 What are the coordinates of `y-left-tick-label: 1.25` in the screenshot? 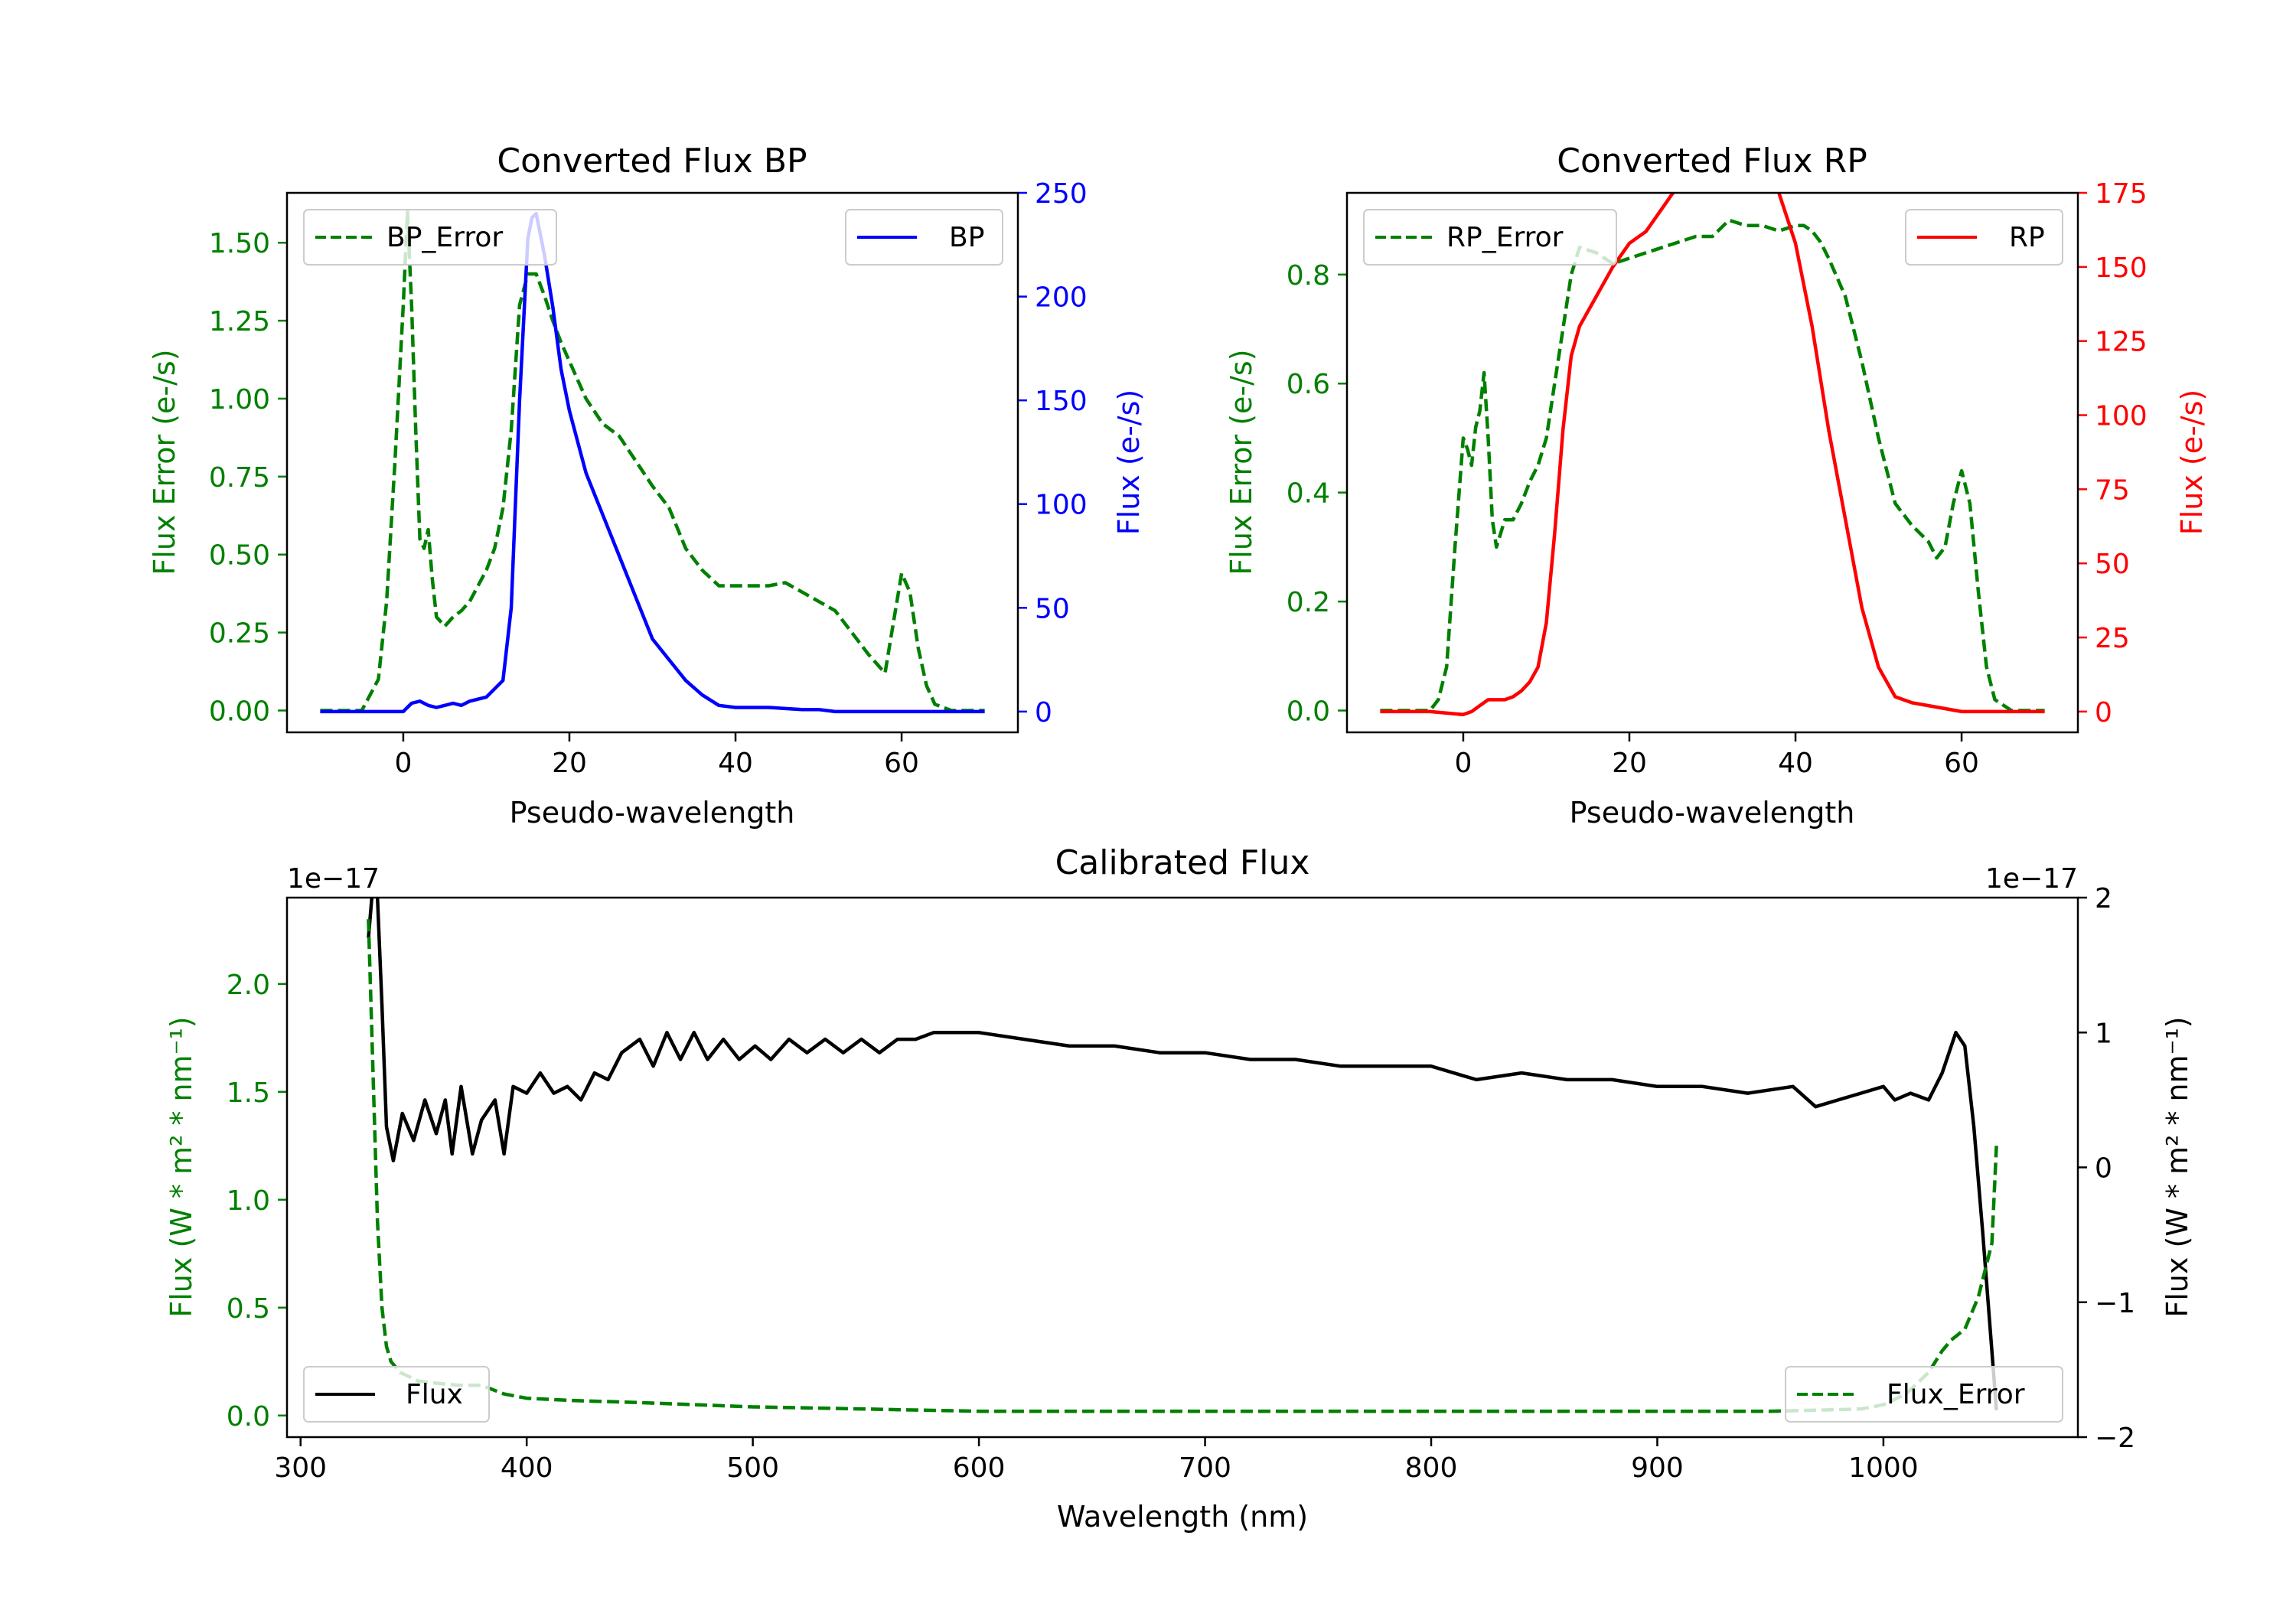 It's located at (239, 321).